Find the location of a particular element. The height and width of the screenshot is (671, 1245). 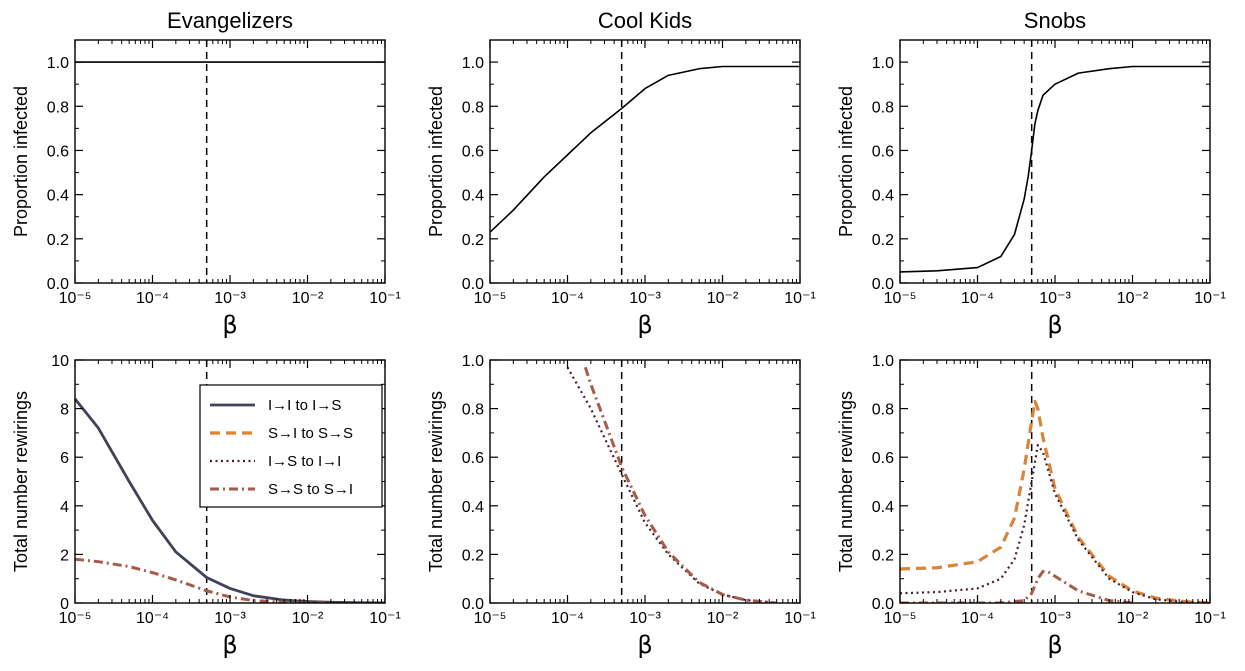

legend-label: S→I to S→S is located at coordinates (310, 433).